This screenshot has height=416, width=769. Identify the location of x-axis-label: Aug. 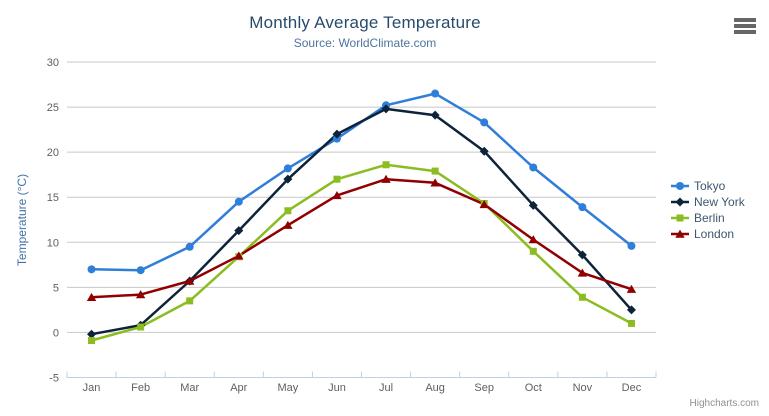
(435, 388).